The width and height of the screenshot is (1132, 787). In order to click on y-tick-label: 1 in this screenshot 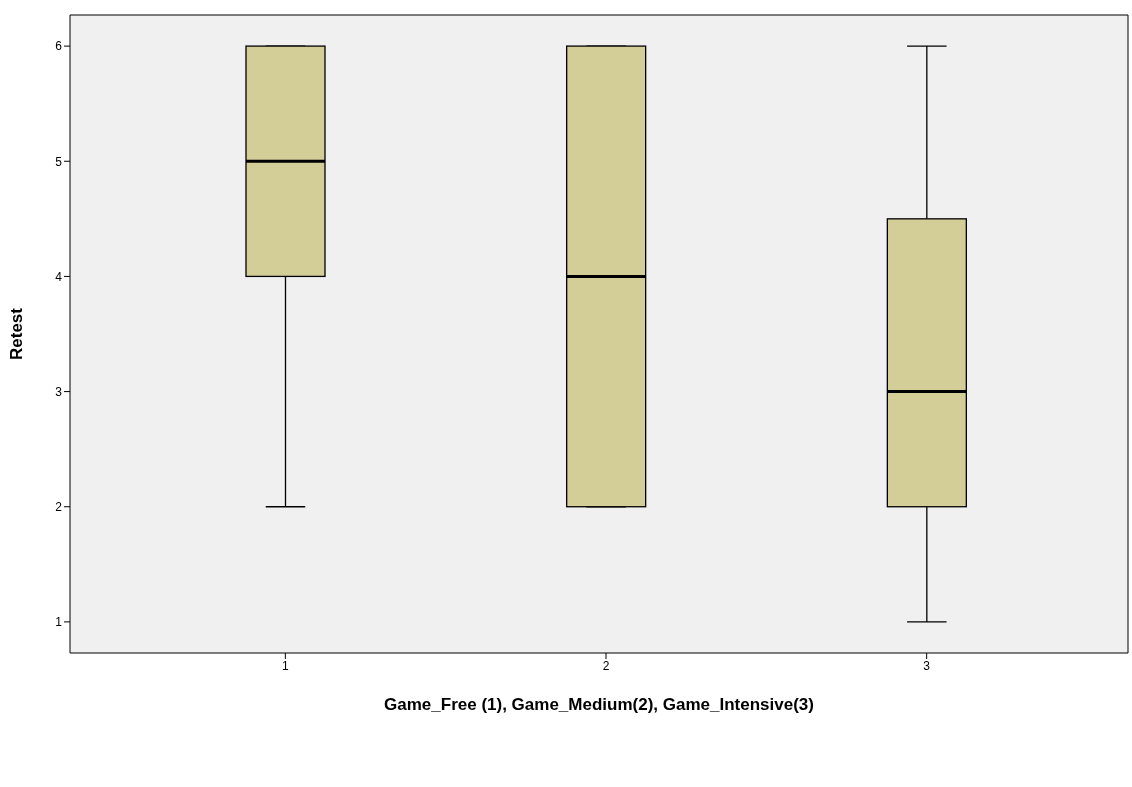, I will do `click(59, 622)`.